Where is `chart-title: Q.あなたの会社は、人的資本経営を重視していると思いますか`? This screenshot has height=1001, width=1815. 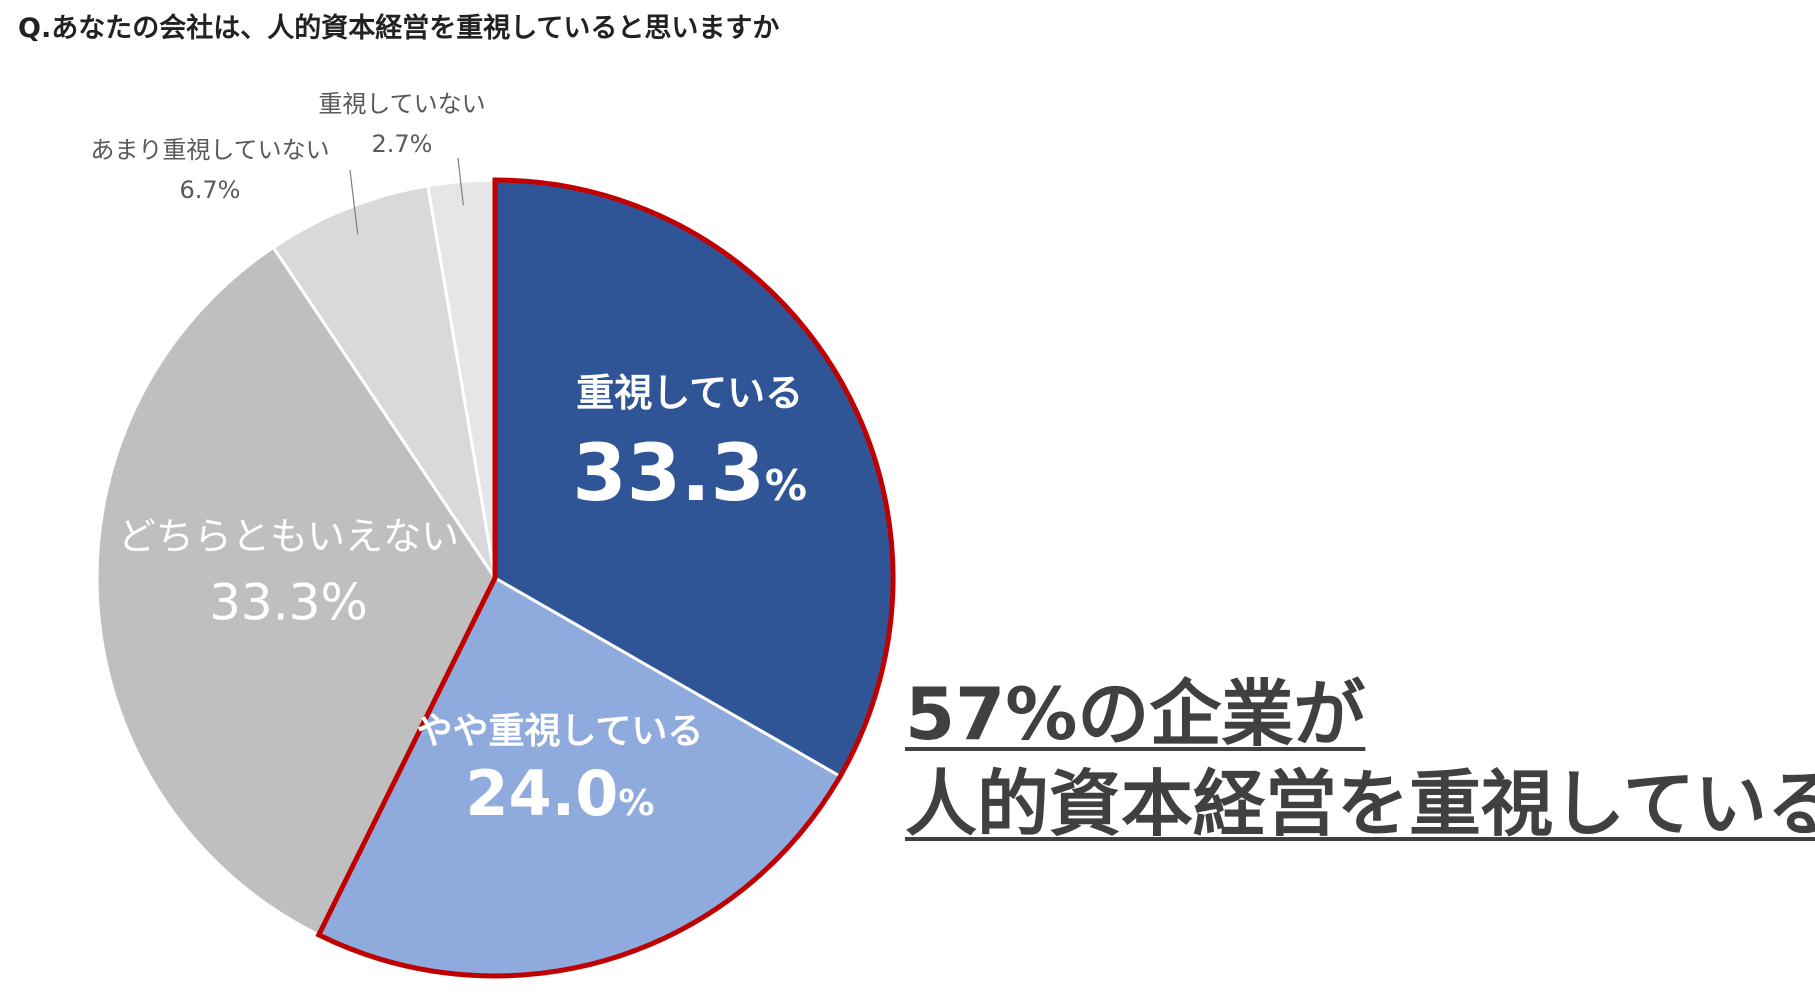 chart-title: Q.あなたの会社は、人的資本経営を重視していると思いますか is located at coordinates (399, 28).